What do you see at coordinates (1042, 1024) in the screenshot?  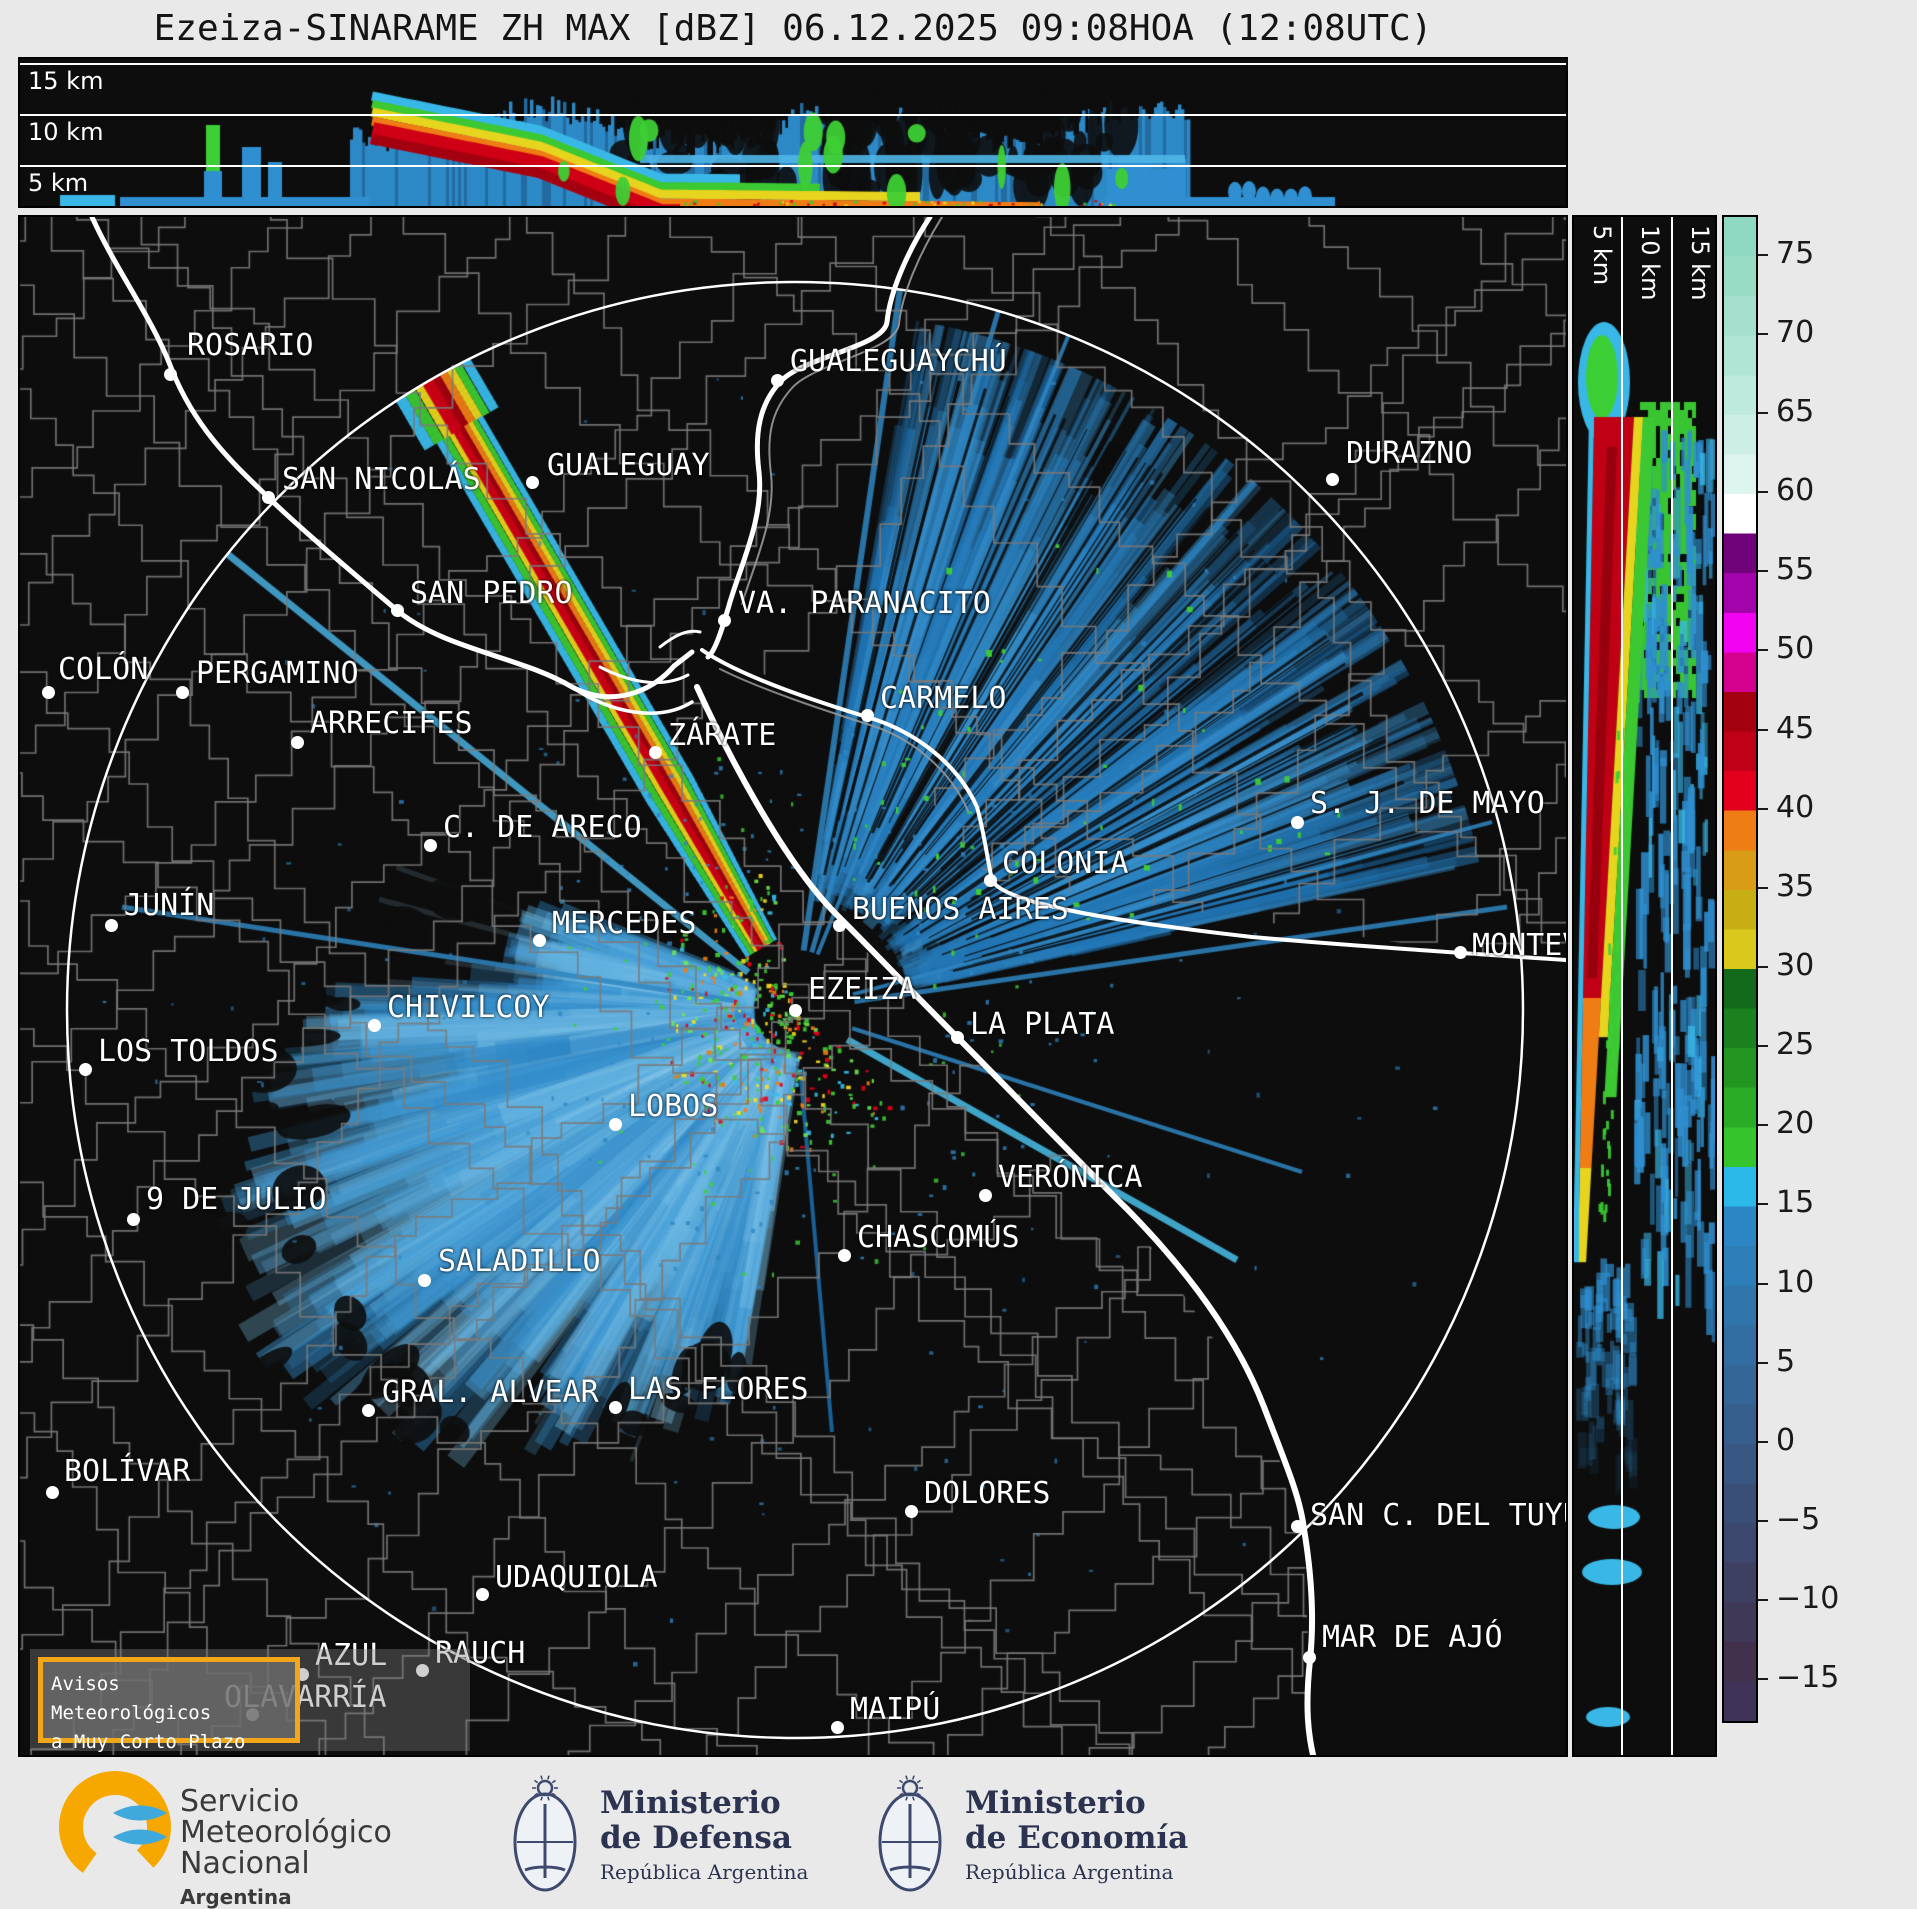 I see `city-label: LA PLATA` at bounding box center [1042, 1024].